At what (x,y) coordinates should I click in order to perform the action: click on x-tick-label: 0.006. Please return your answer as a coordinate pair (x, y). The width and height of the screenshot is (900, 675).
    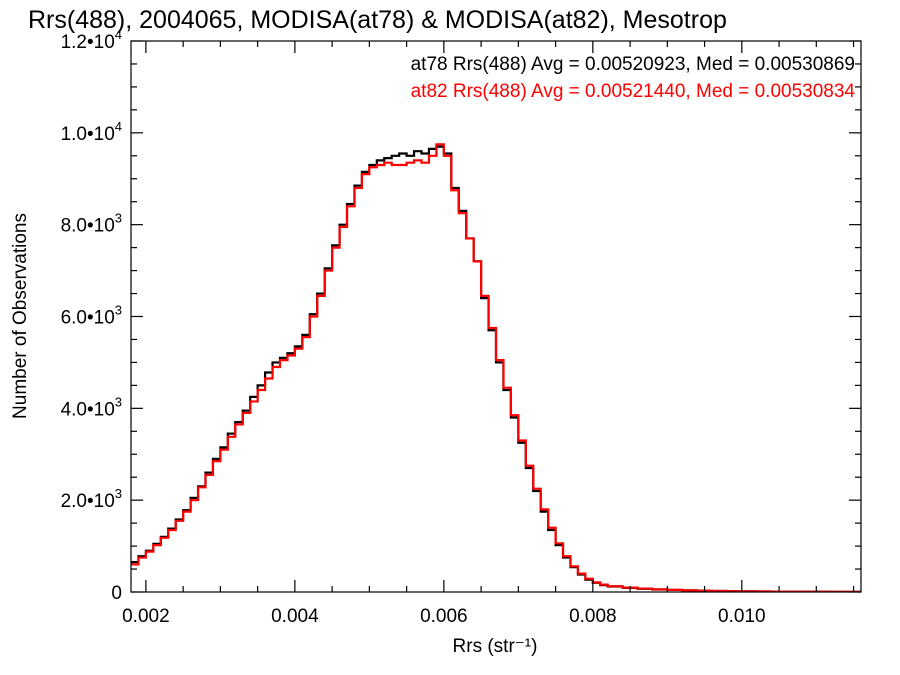
    Looking at the image, I should click on (444, 616).